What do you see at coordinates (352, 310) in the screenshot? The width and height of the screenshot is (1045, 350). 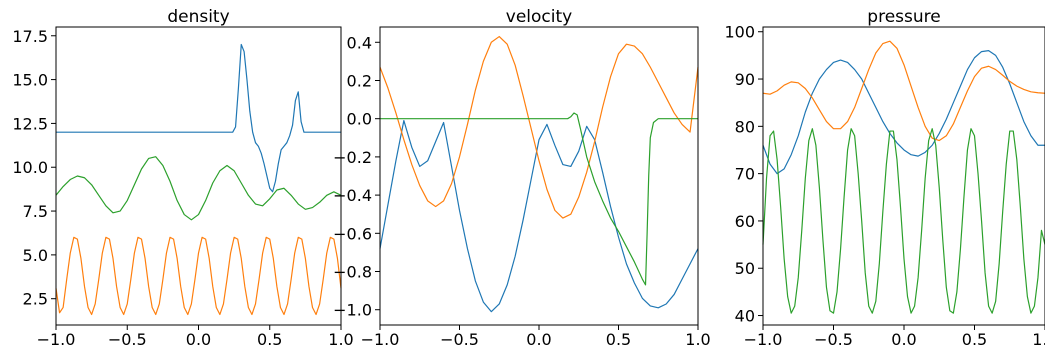 I see `y-tick-label: −1.0` at bounding box center [352, 310].